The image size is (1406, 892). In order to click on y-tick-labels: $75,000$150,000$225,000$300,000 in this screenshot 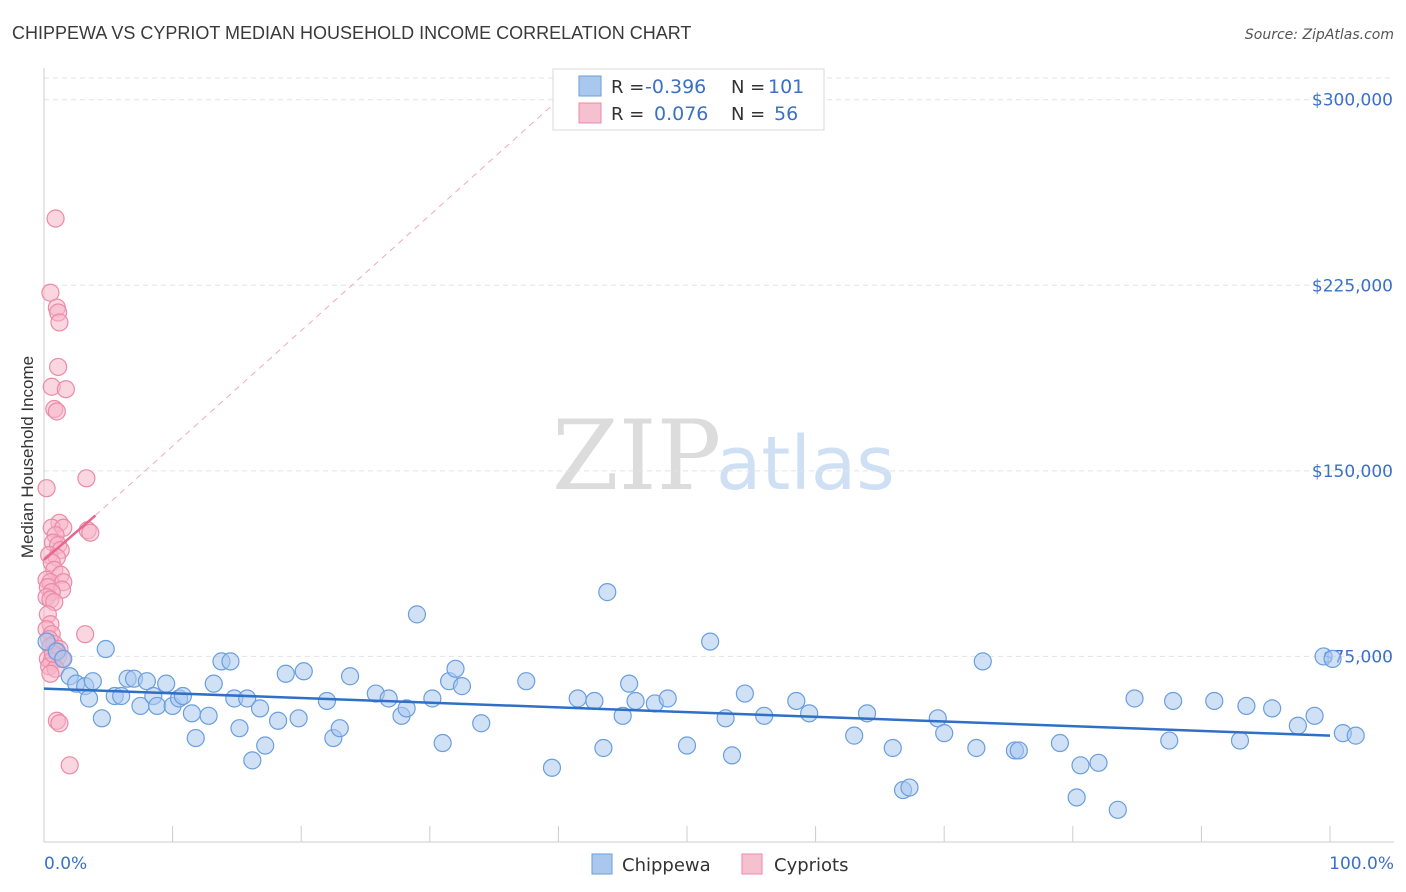, I will do `click(1352, 379)`.